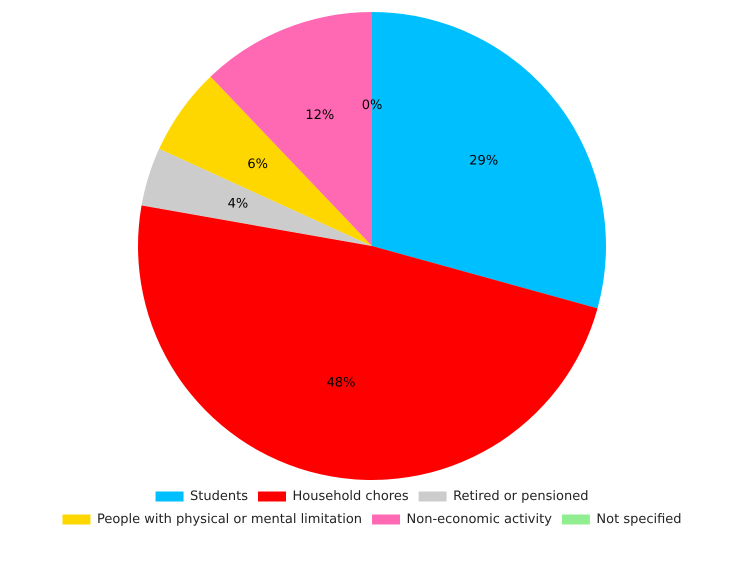 The image size is (744, 584). Describe the element at coordinates (229, 519) in the screenshot. I see `legend-label: People with physical or mental limitation` at that location.